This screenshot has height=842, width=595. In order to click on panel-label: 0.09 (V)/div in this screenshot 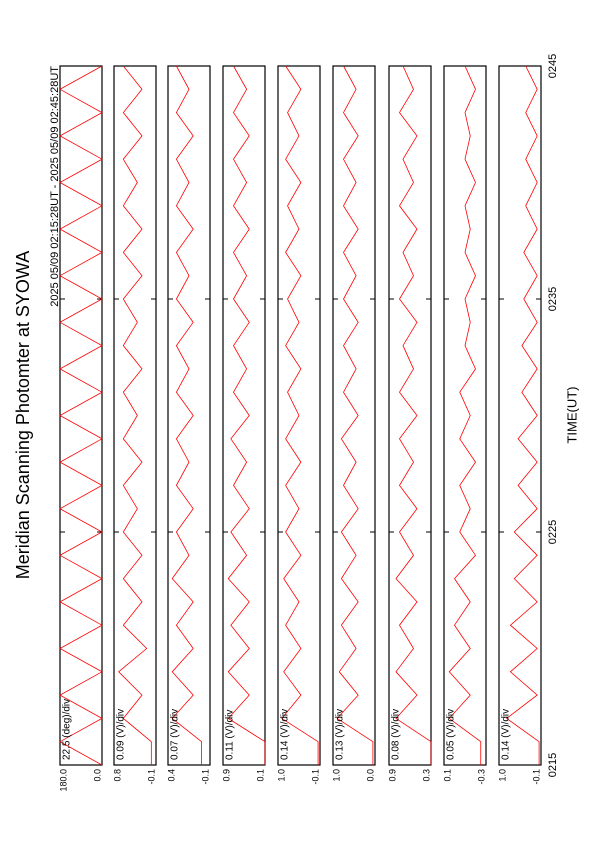, I will do `click(121, 734)`.